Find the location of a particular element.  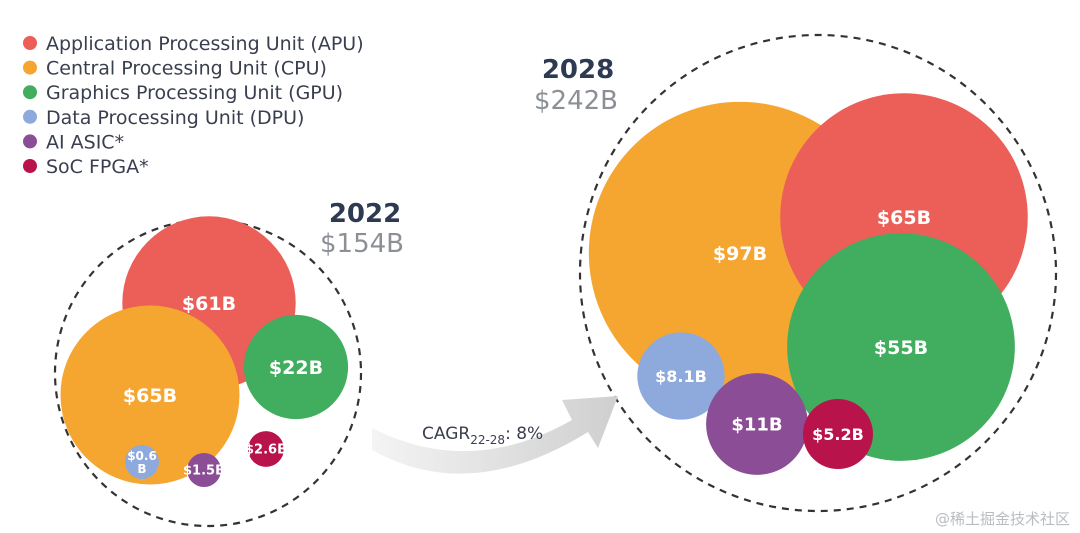

legend-label-ai-asic: AI ASIC* is located at coordinates (85, 142).